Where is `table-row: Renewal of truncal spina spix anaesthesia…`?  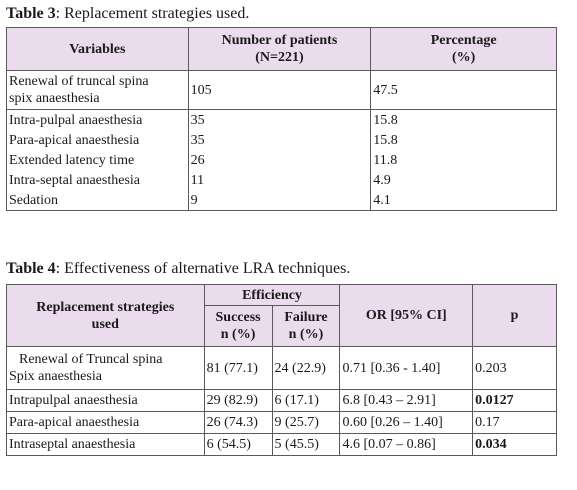
table-row: Renewal of truncal spina spix anaesthesia… is located at coordinates (281, 90).